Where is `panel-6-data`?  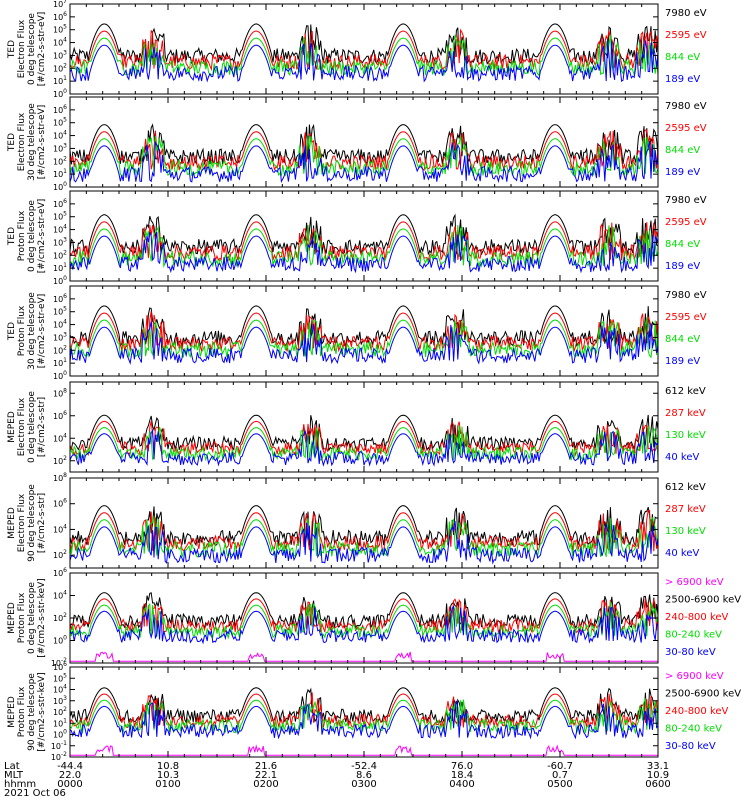 panel-6-data is located at coordinates (364, 535).